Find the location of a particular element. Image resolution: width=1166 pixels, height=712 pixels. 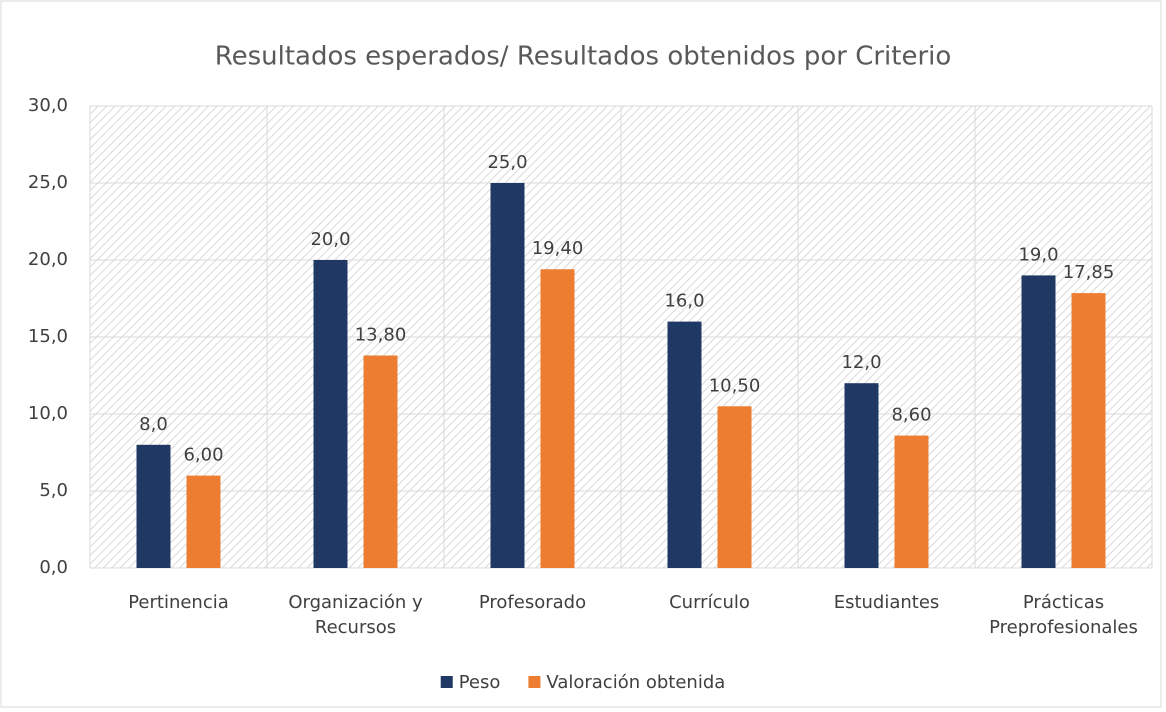

y-tick-label: 5,0 is located at coordinates (53, 490).